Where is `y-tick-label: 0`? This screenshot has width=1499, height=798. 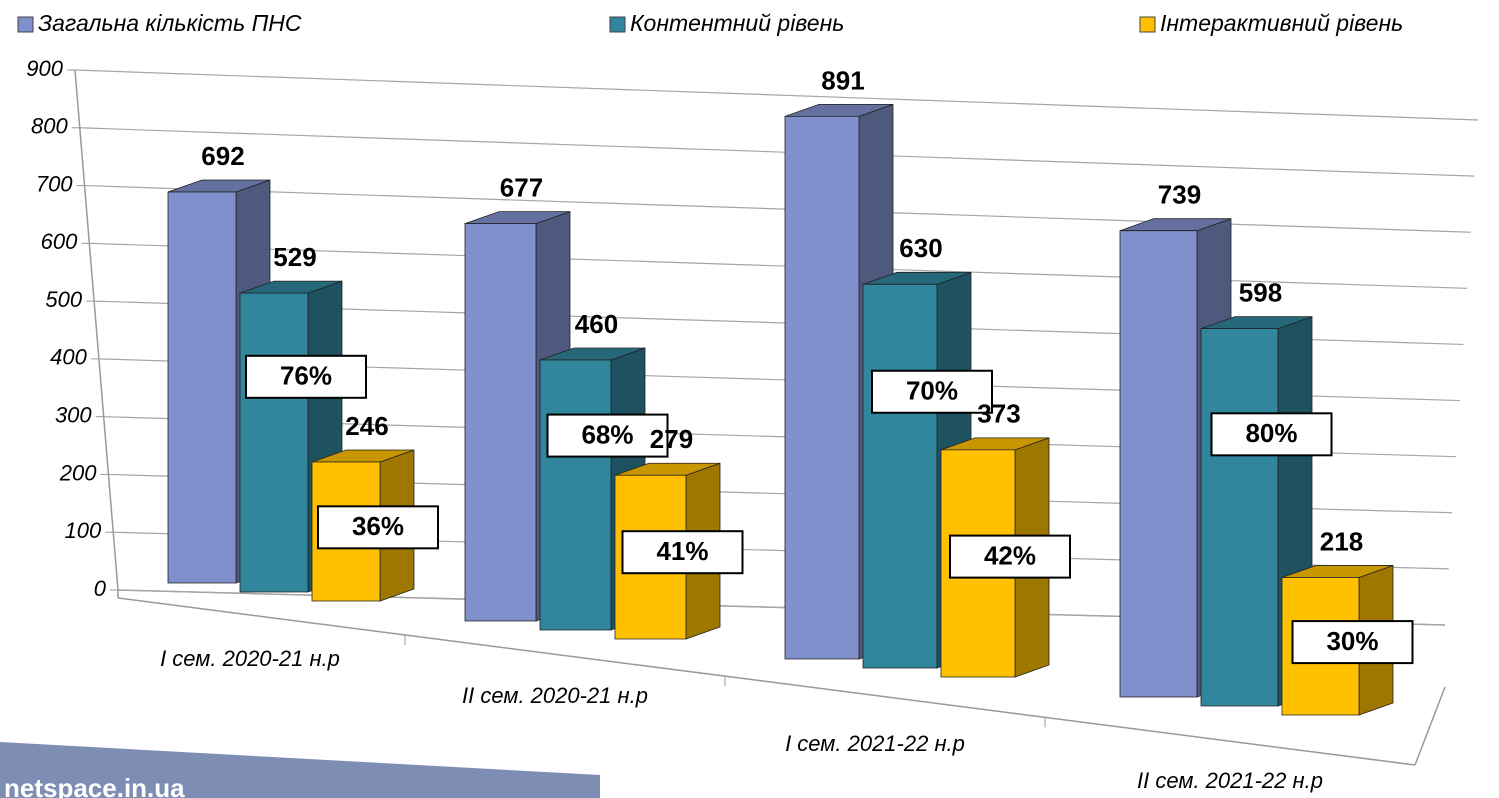
y-tick-label: 0 is located at coordinates (100, 588).